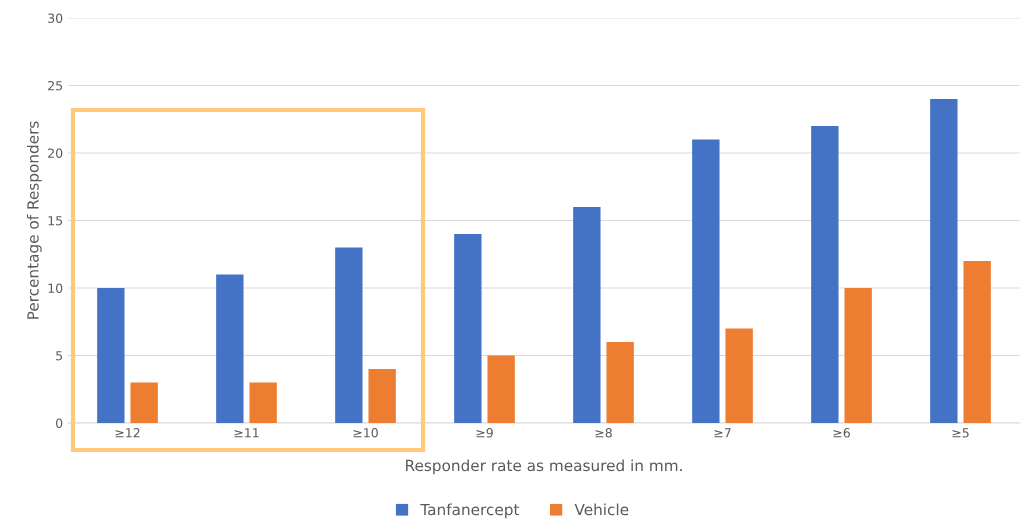 This screenshot has width=1025, height=532. What do you see at coordinates (246, 433) in the screenshot?
I see `x-tick-label: ≥11` at bounding box center [246, 433].